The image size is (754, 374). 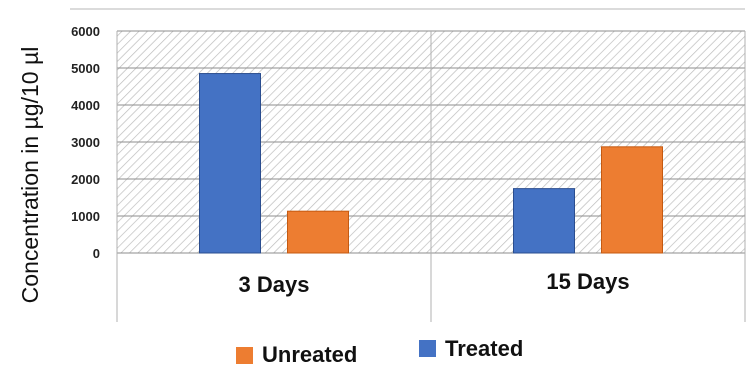 What do you see at coordinates (85, 68) in the screenshot?
I see `y-tick-label: 5000` at bounding box center [85, 68].